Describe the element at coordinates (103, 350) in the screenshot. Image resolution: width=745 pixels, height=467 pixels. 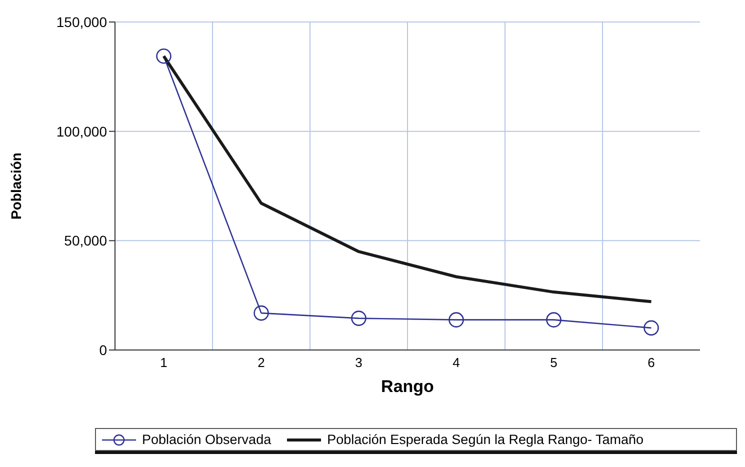
I see `y-tick-label: 0` at that location.